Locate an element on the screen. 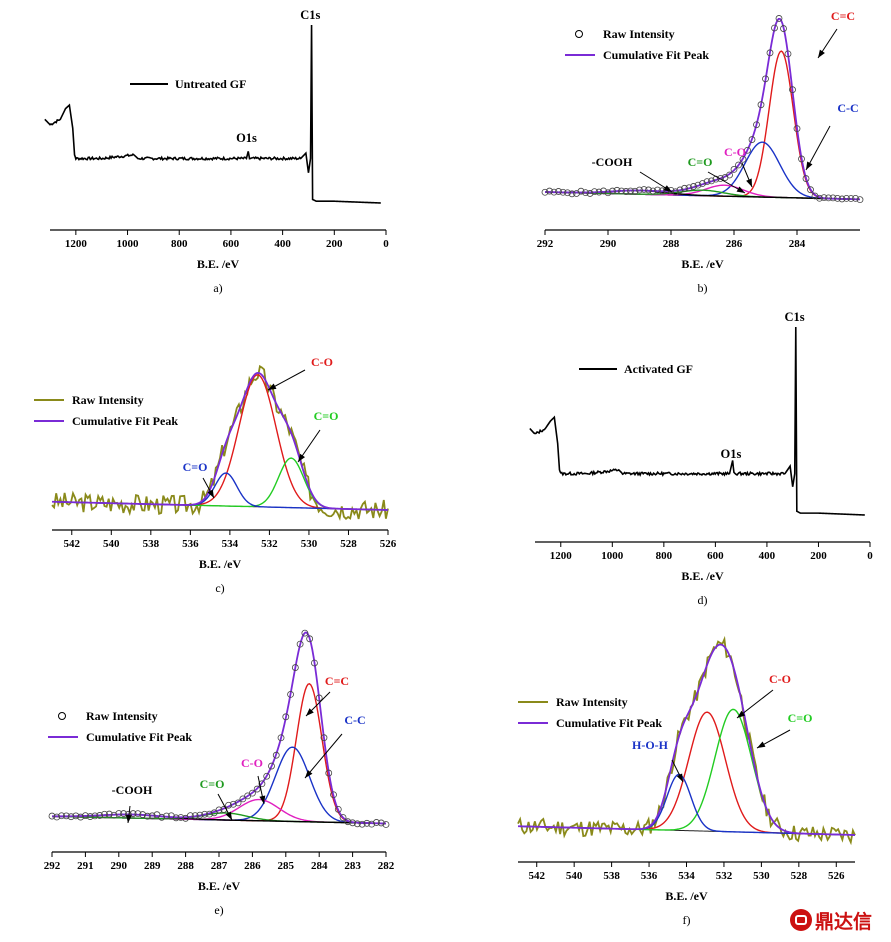 The image size is (891, 942). cumulative-fit-line is located at coordinates (686, 739).